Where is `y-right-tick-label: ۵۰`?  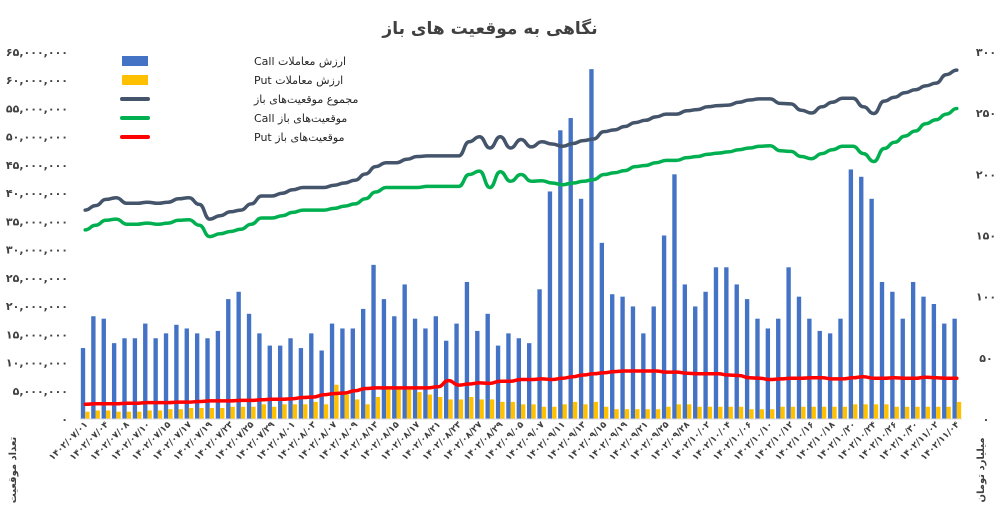 y-right-tick-label: ۵۰ is located at coordinates (985, 358).